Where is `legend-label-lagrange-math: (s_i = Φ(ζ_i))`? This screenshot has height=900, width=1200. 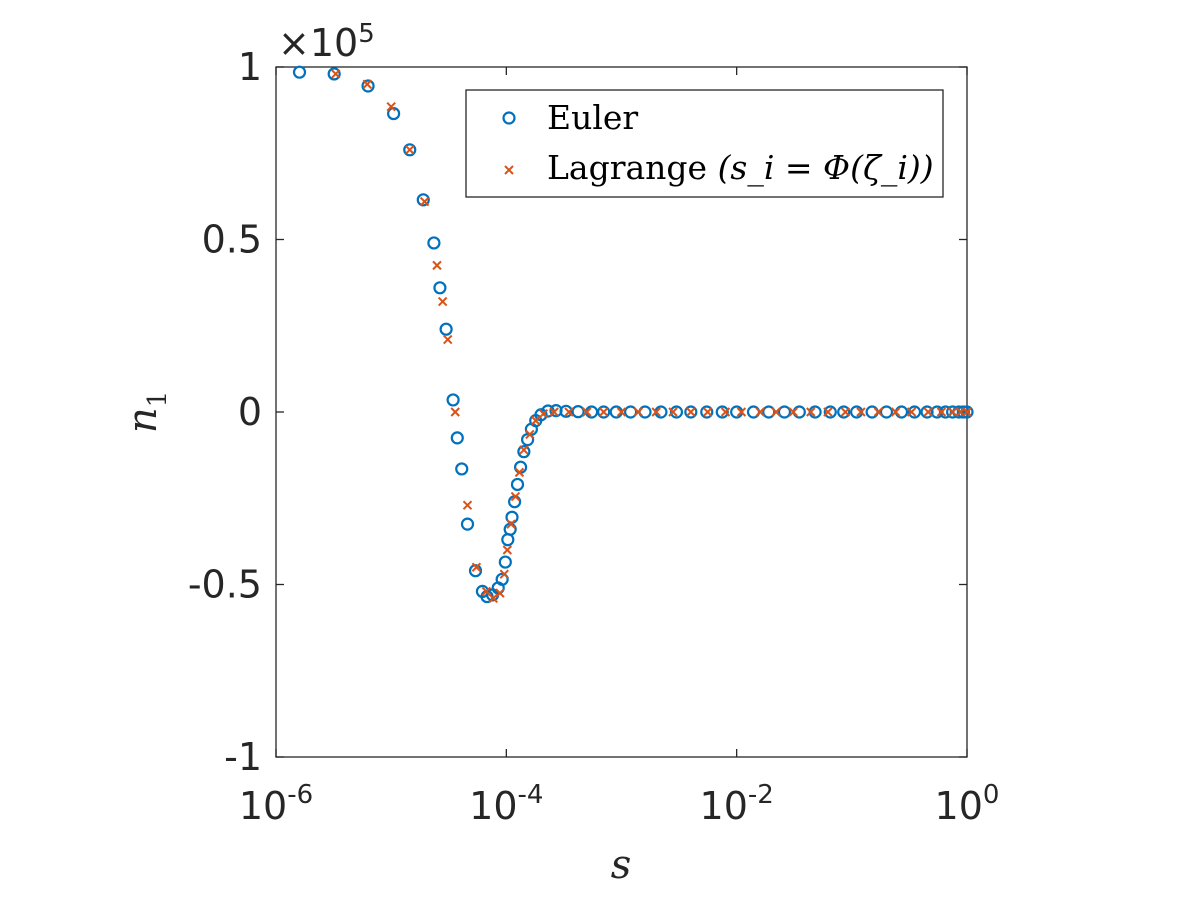
legend-label-lagrange-math: (s_i = Φ(ζ_i)) is located at coordinates (826, 168).